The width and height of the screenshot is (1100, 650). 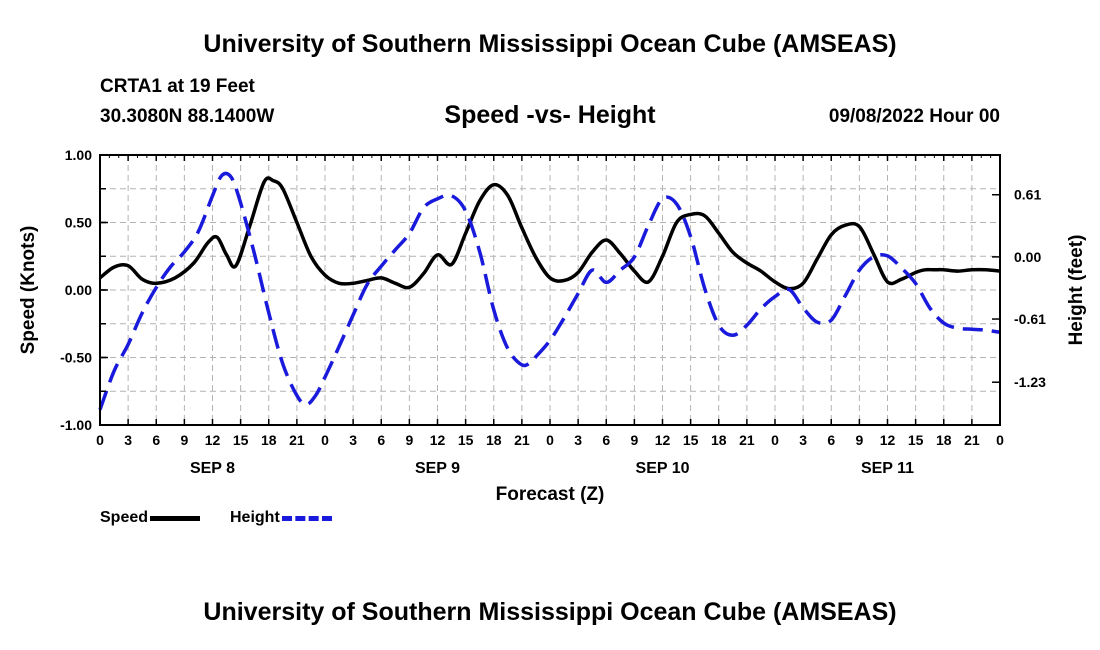 What do you see at coordinates (187, 116) in the screenshot?
I see `station-coordinates: 30.3080N 88.1400W` at bounding box center [187, 116].